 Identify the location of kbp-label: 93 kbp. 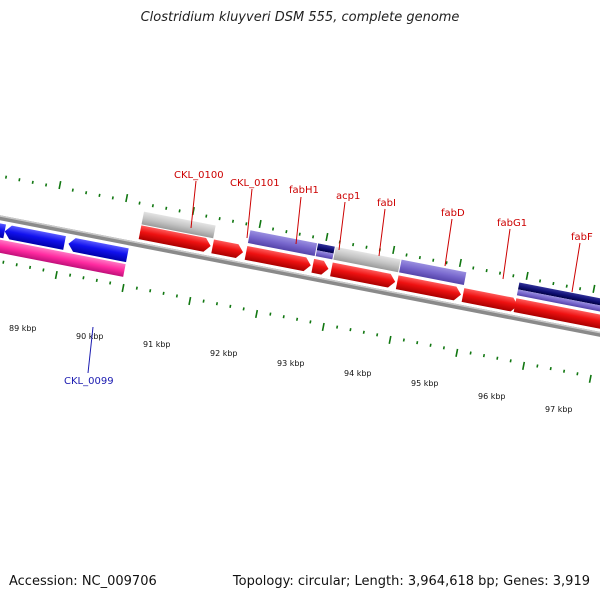
(291, 363).